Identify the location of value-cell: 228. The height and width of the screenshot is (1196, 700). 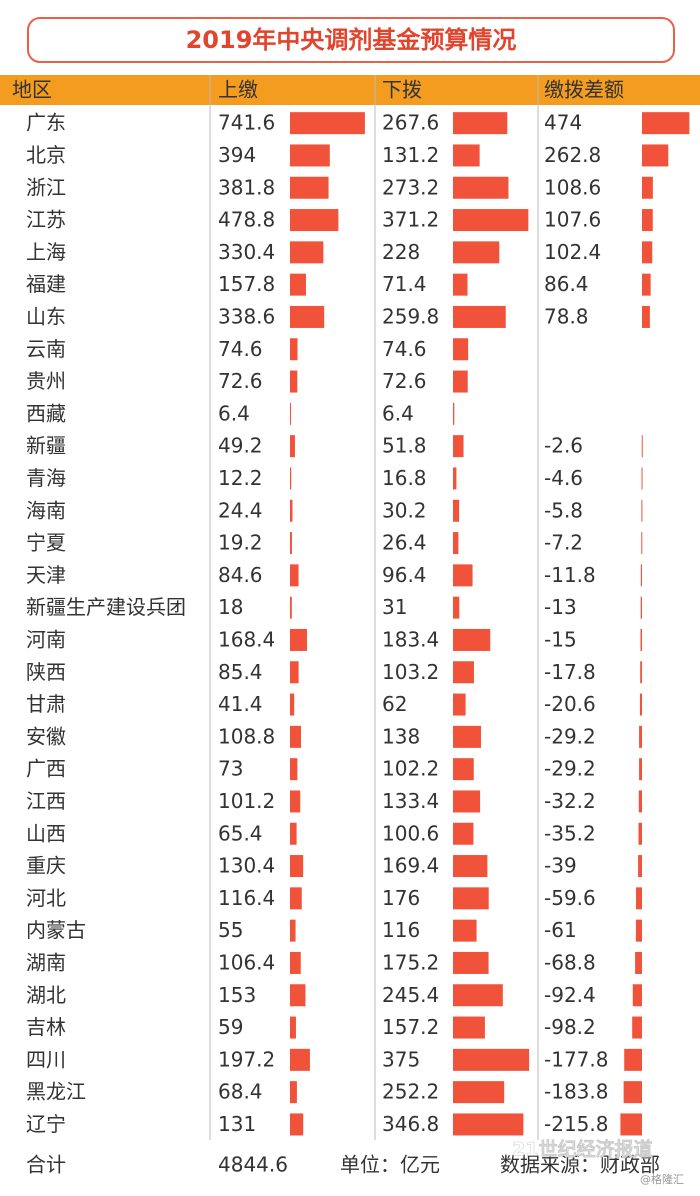
(401, 252).